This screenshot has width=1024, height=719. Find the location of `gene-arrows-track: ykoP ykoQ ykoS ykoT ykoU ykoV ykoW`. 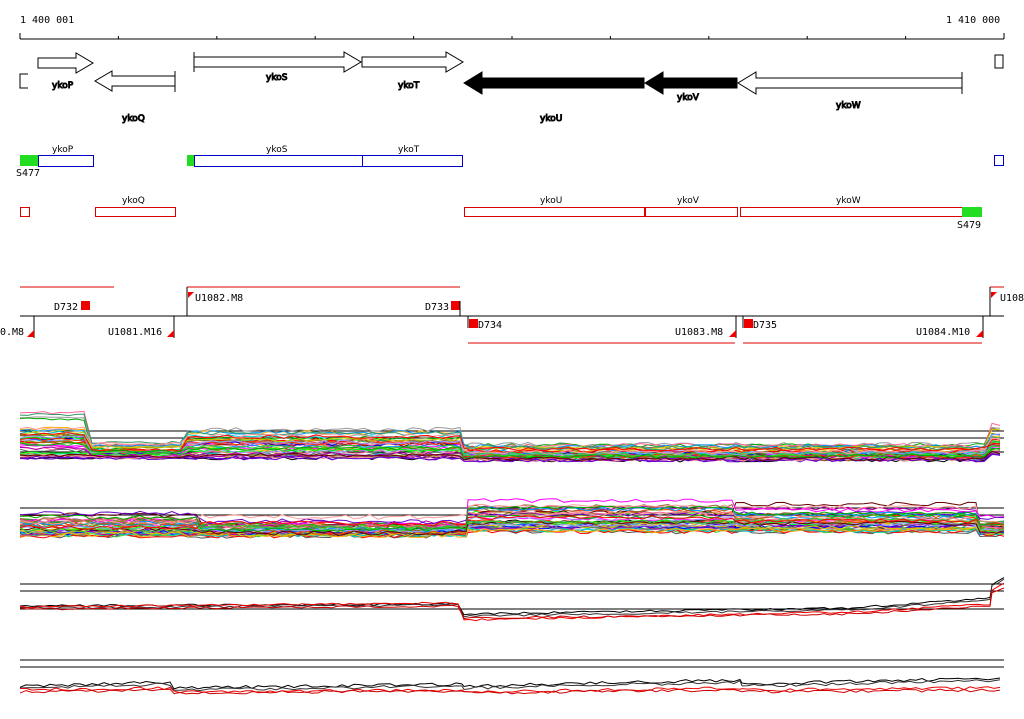

gene-arrows-track: ykoP ykoQ ykoS ykoT ykoU ykoV ykoW is located at coordinates (511, 88).